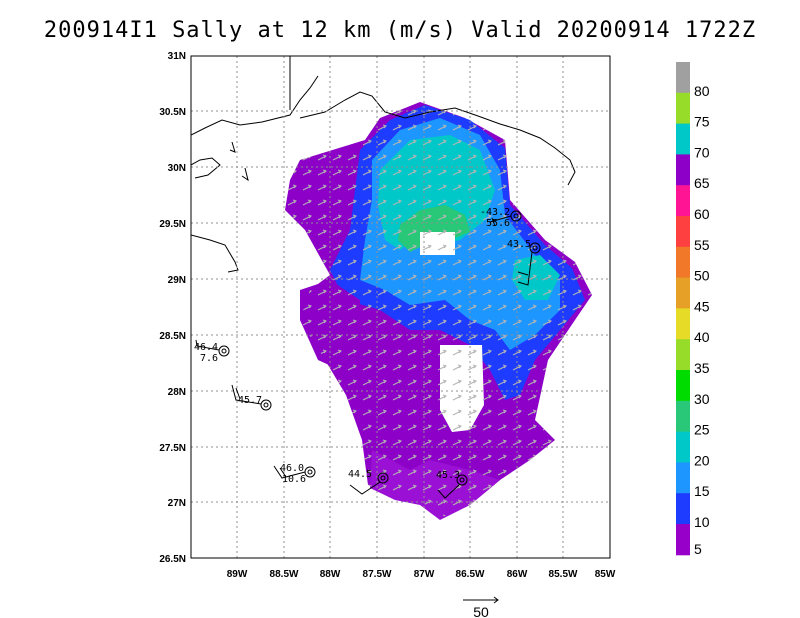 The width and height of the screenshot is (800, 618). What do you see at coordinates (702, 245) in the screenshot?
I see `colorbar-label: 55` at bounding box center [702, 245].